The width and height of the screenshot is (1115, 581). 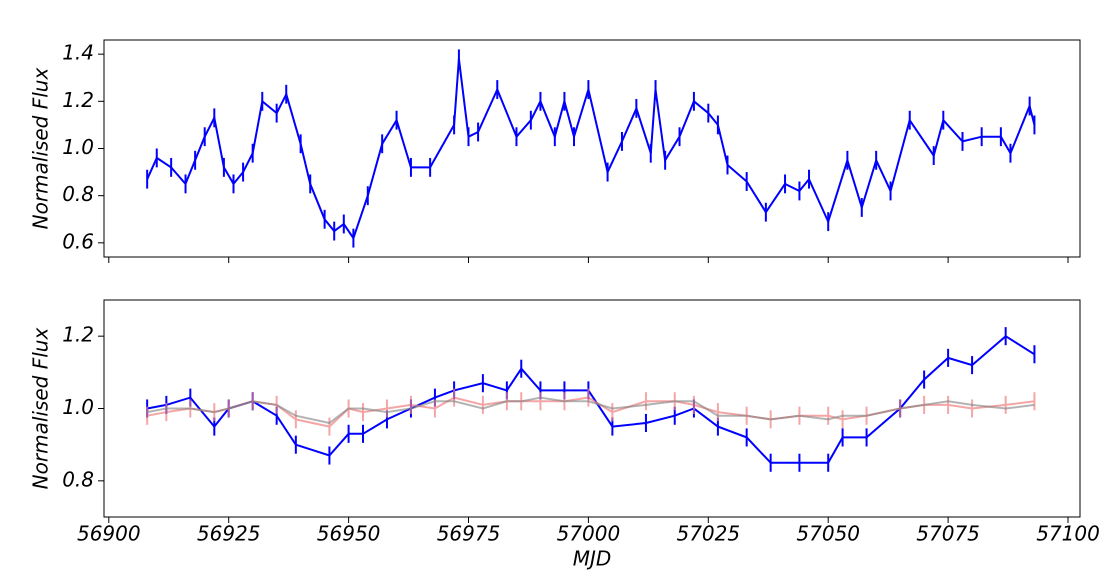 I want to click on x-tick-label: 56925, so click(x=229, y=534).